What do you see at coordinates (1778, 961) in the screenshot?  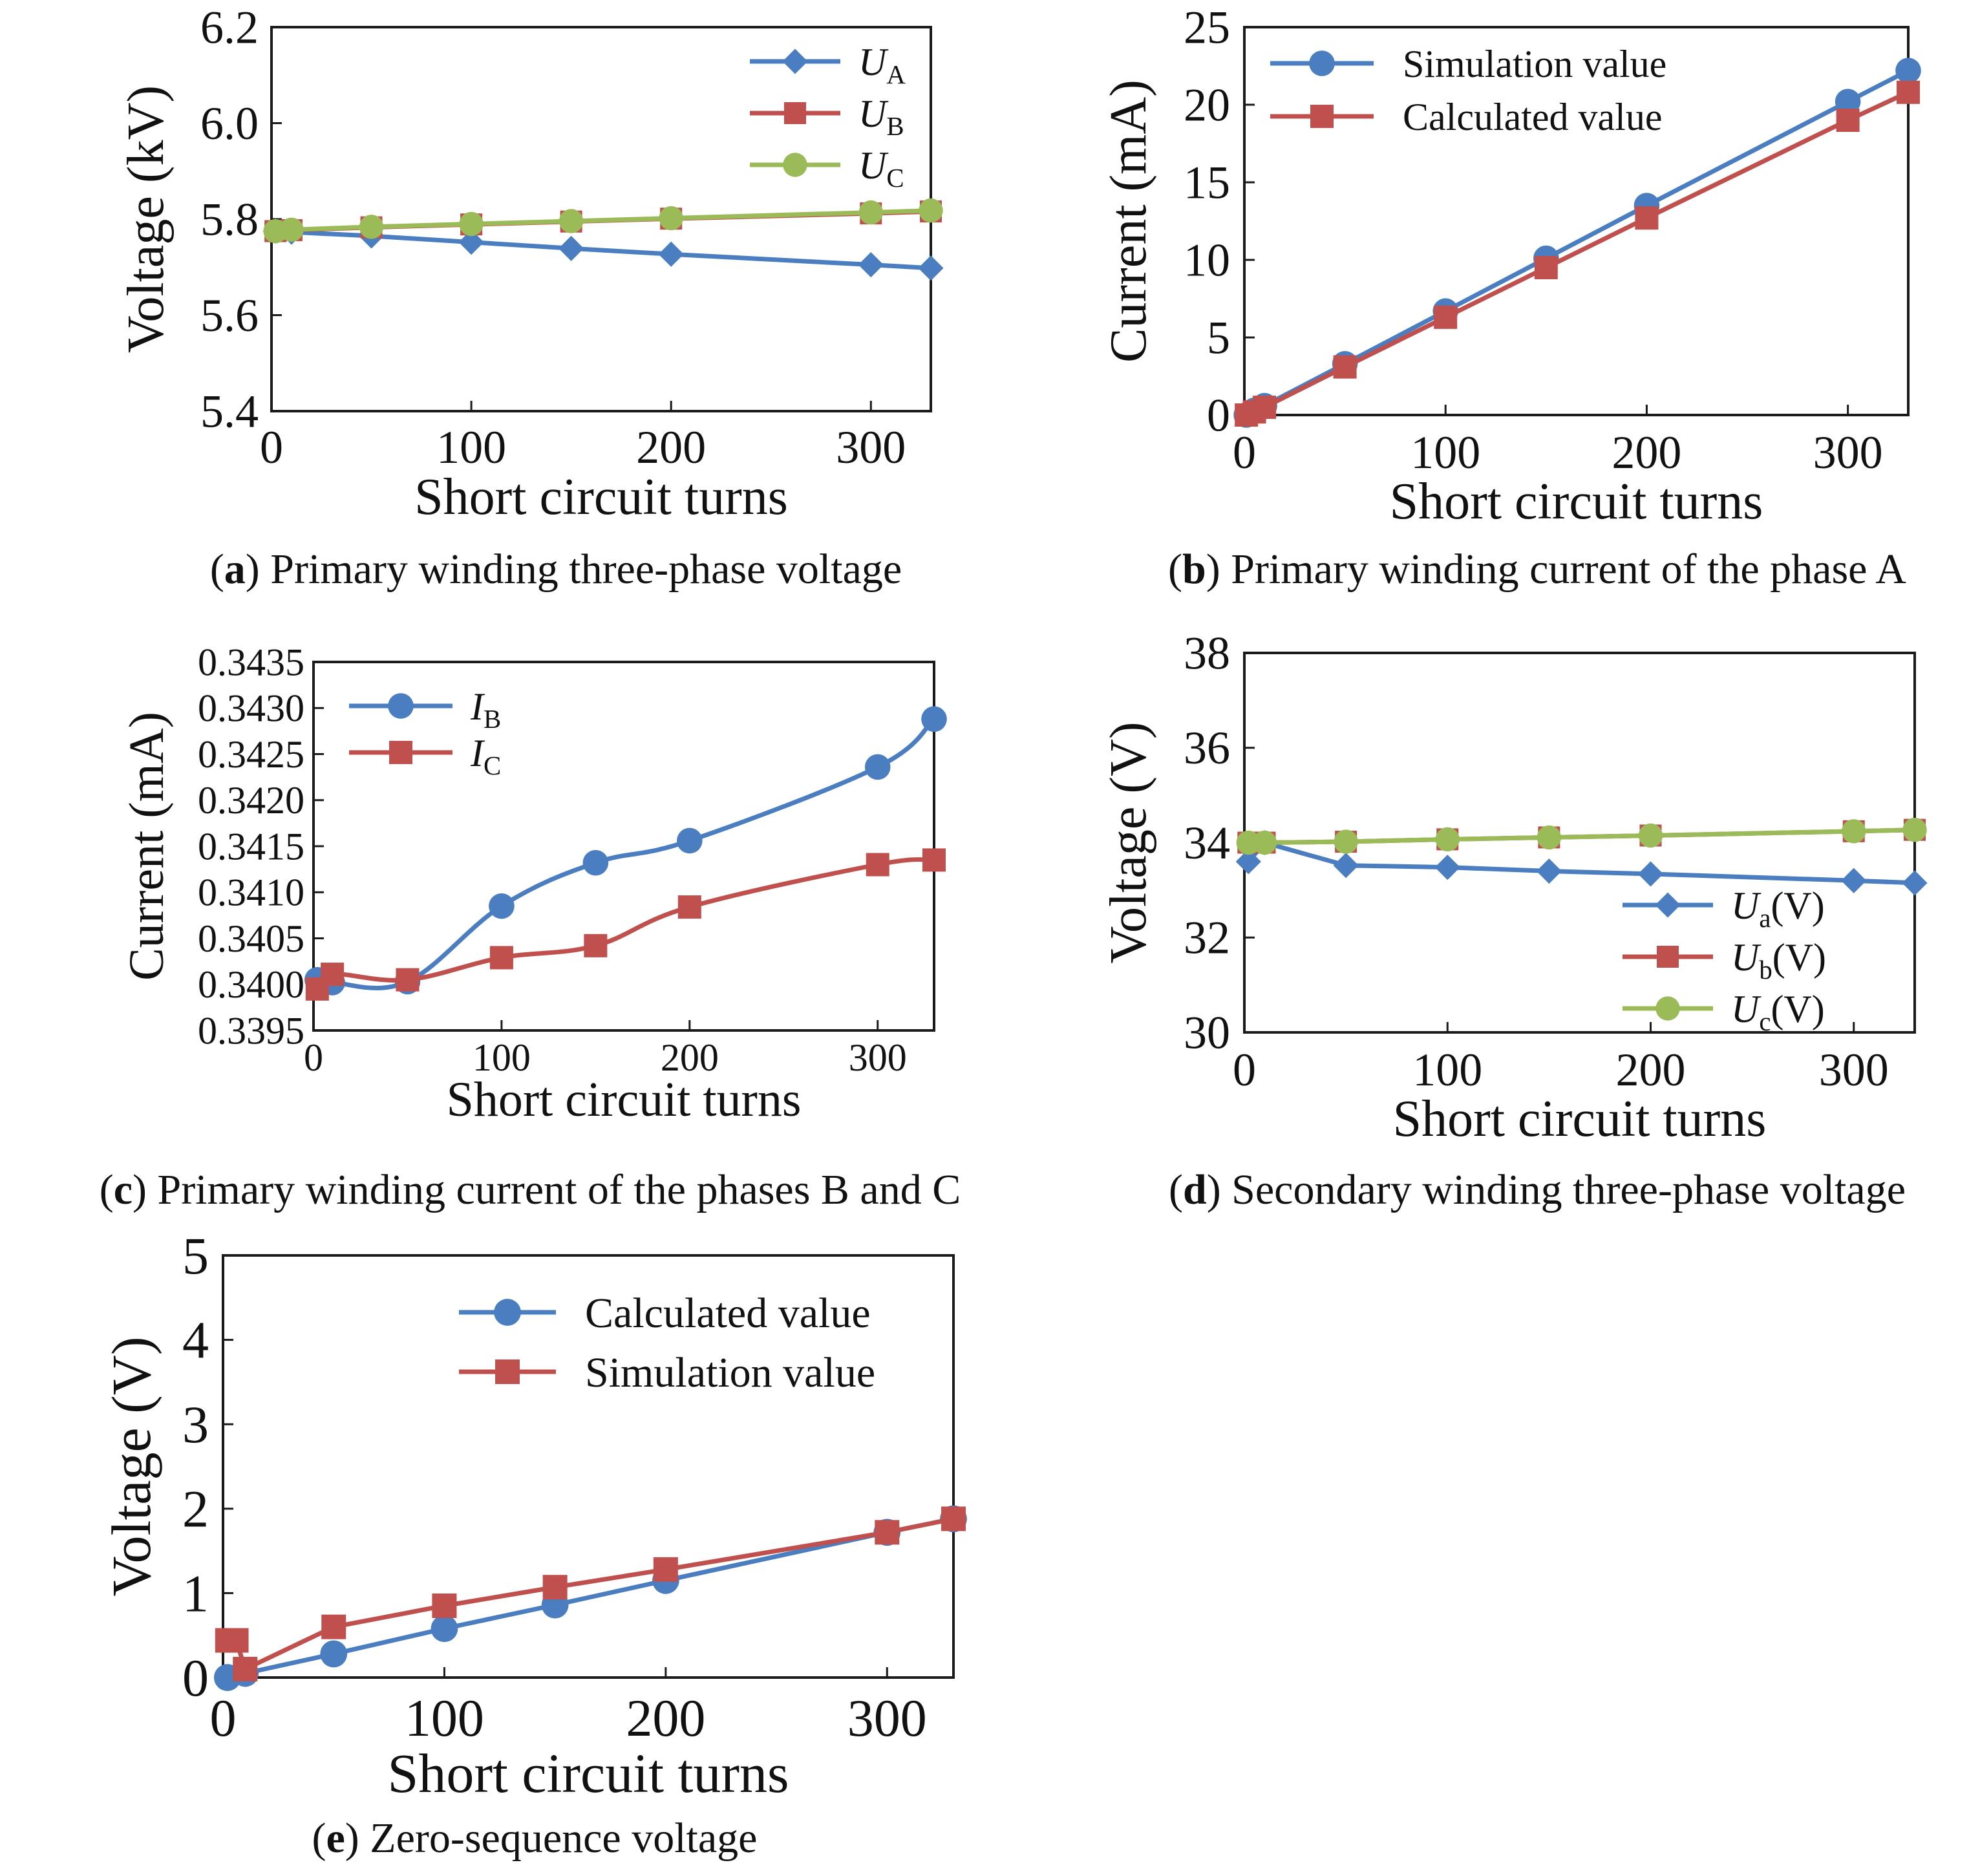 I see `legend-label: Ub(V)` at bounding box center [1778, 961].